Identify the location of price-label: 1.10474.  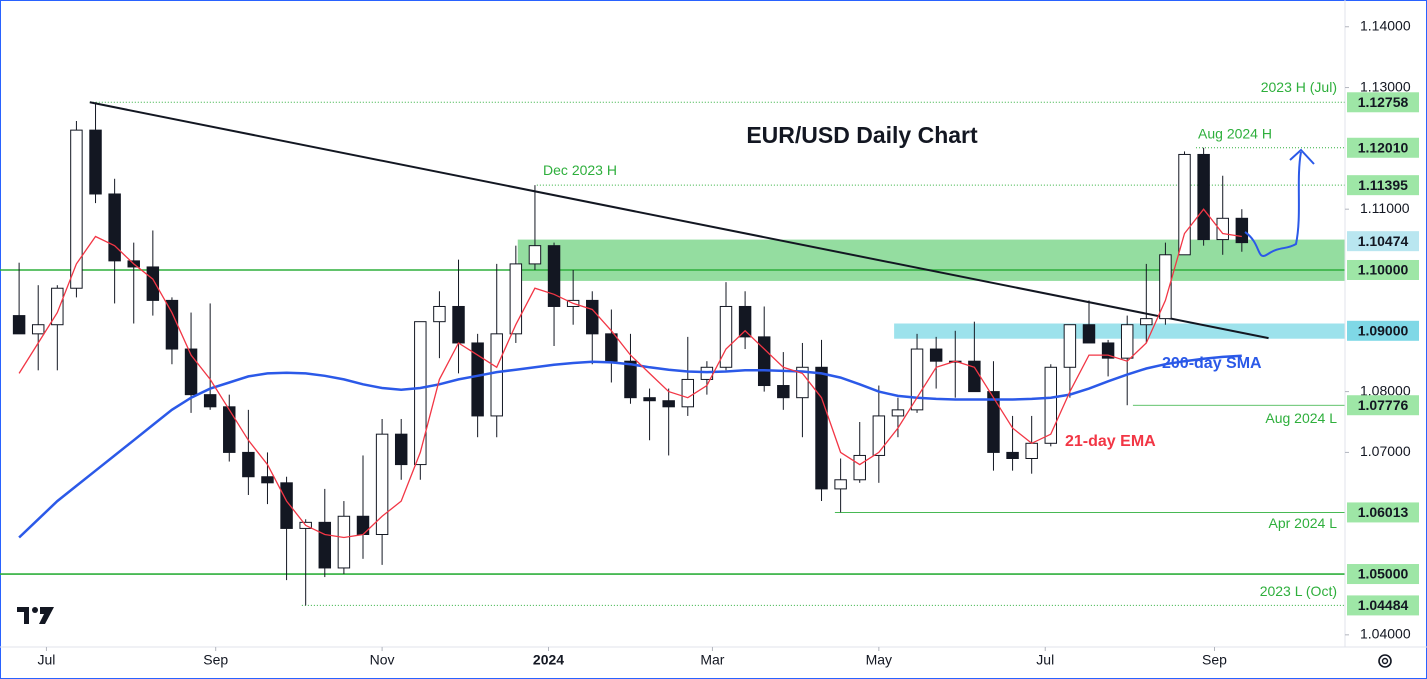
(1383, 241).